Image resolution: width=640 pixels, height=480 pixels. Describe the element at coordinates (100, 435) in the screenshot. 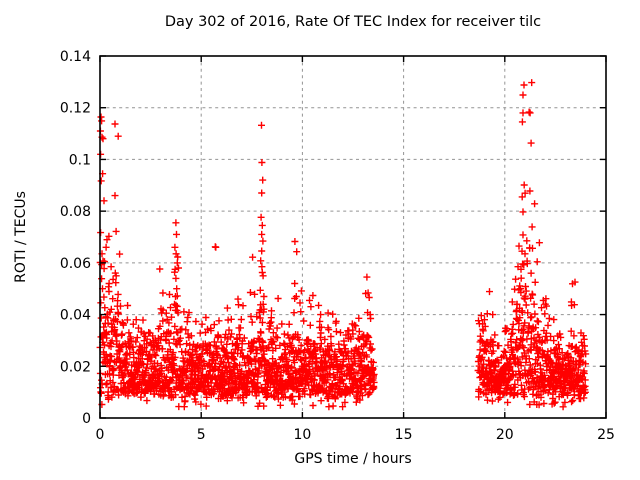

I see `x-tick-label: 0` at that location.